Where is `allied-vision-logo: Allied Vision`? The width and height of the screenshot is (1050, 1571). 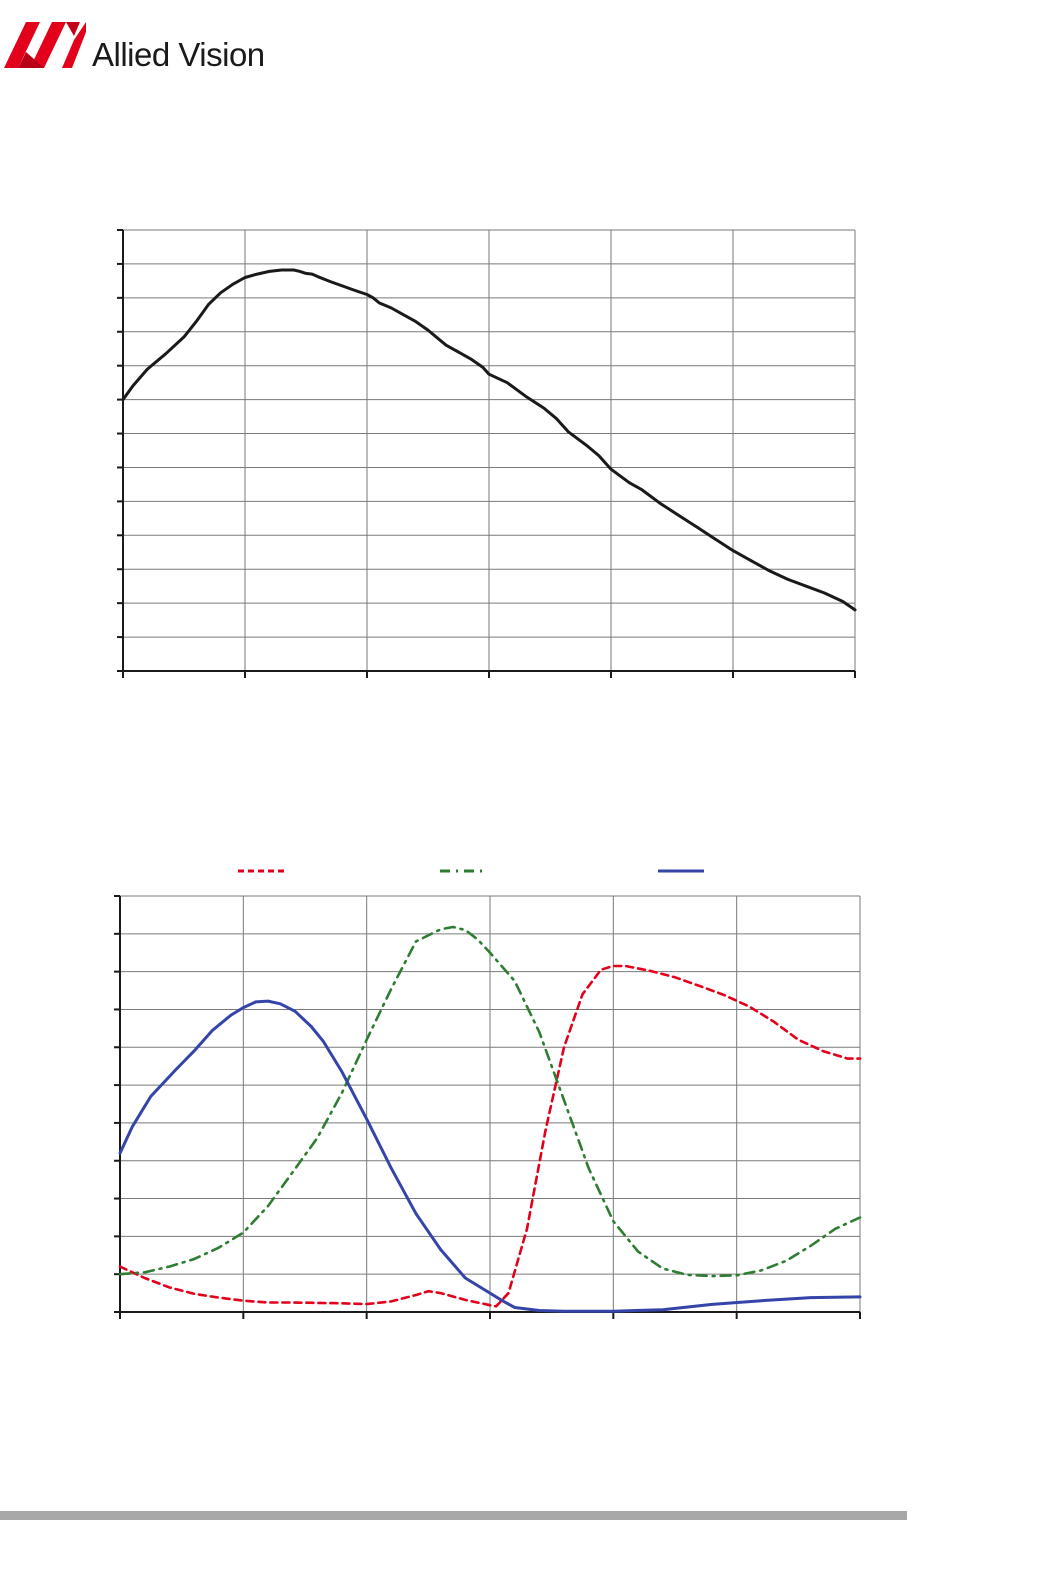
allied-vision-logo: Allied Vision is located at coordinates (154, 52).